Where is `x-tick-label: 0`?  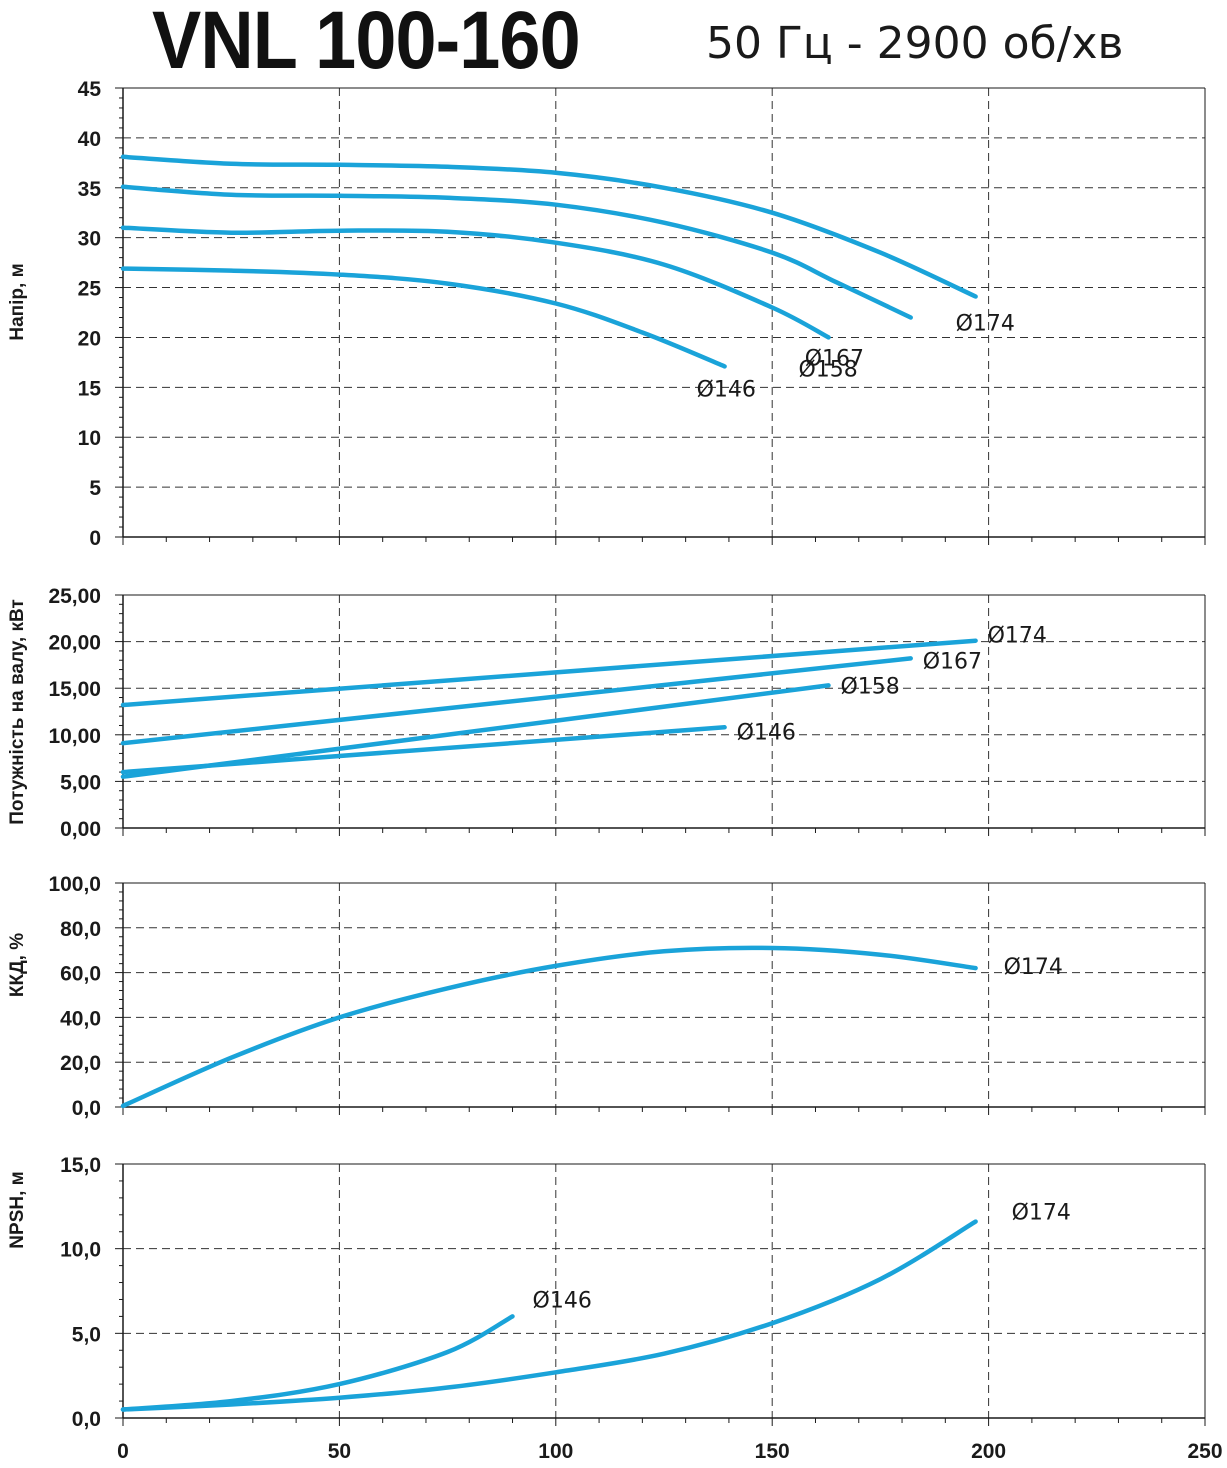
x-tick-label: 0 is located at coordinates (123, 1451).